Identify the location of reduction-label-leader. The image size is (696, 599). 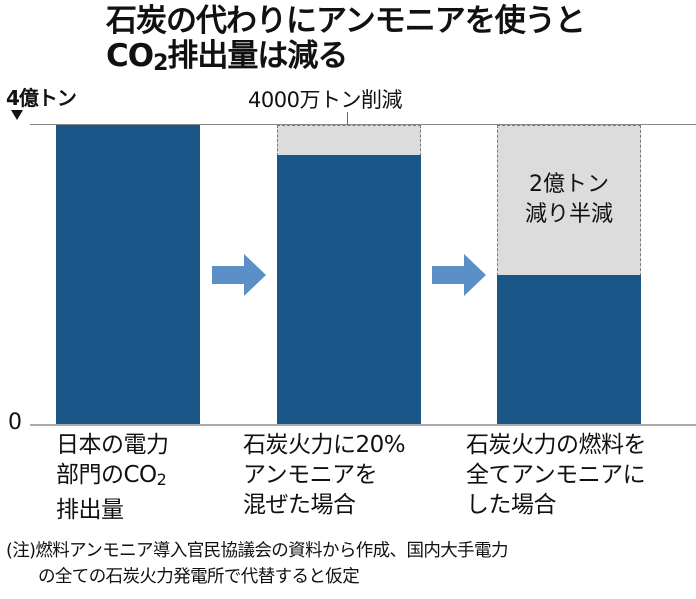
(347, 122).